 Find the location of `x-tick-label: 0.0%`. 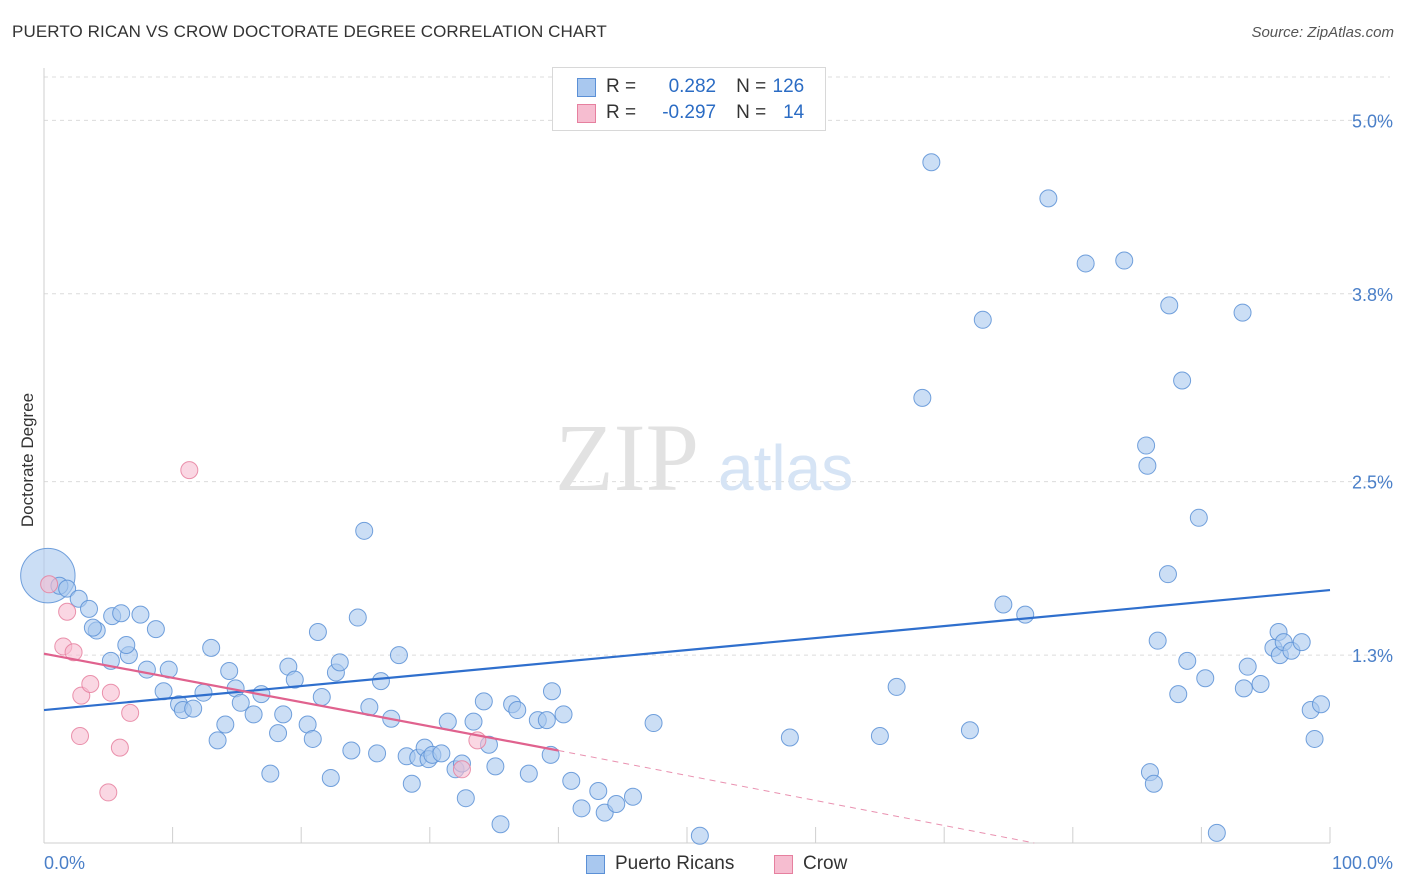

x-tick-label: 0.0% is located at coordinates (64, 863).